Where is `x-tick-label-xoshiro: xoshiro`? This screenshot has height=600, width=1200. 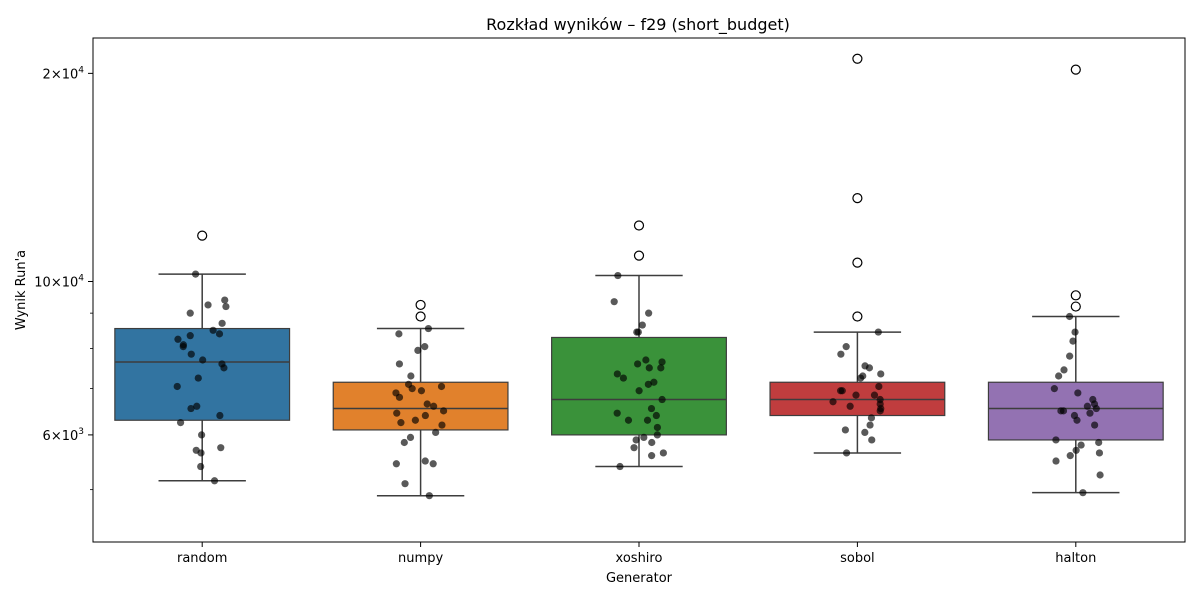
x-tick-label-xoshiro: xoshiro is located at coordinates (639, 558).